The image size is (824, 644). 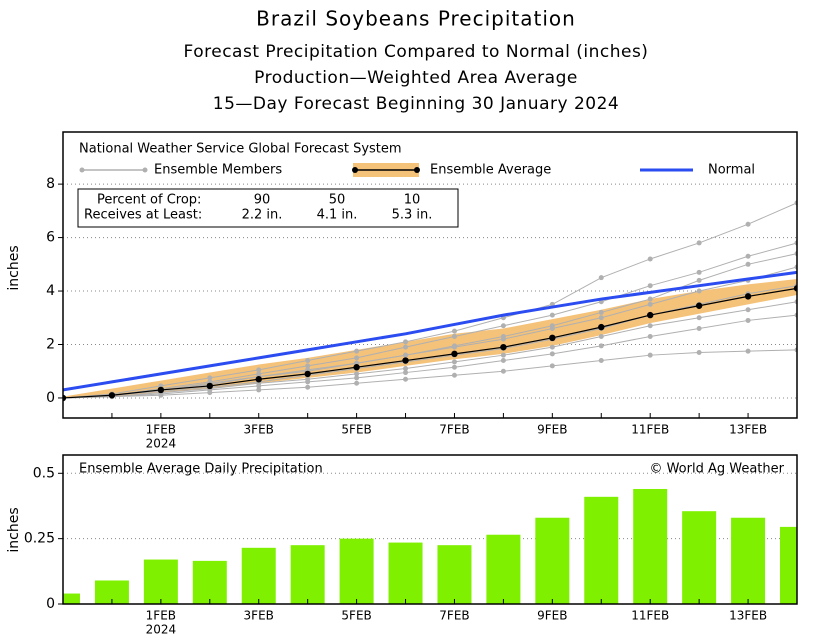 I want to click on legend-label: Ensemble Members, so click(x=218, y=170).